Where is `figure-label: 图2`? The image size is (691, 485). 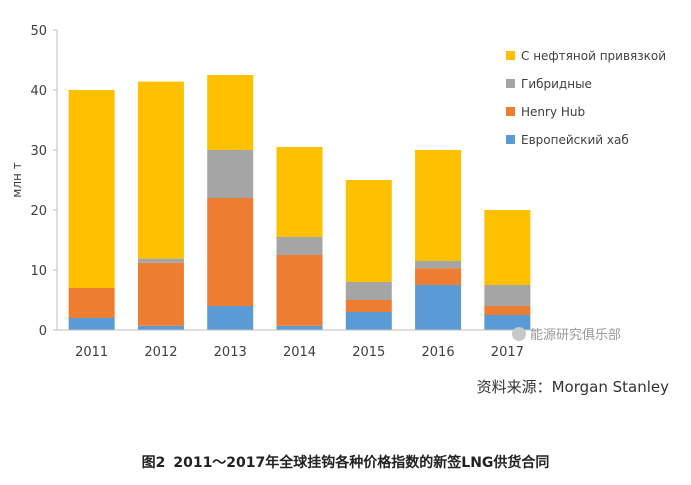
figure-label: 图2 is located at coordinates (153, 463).